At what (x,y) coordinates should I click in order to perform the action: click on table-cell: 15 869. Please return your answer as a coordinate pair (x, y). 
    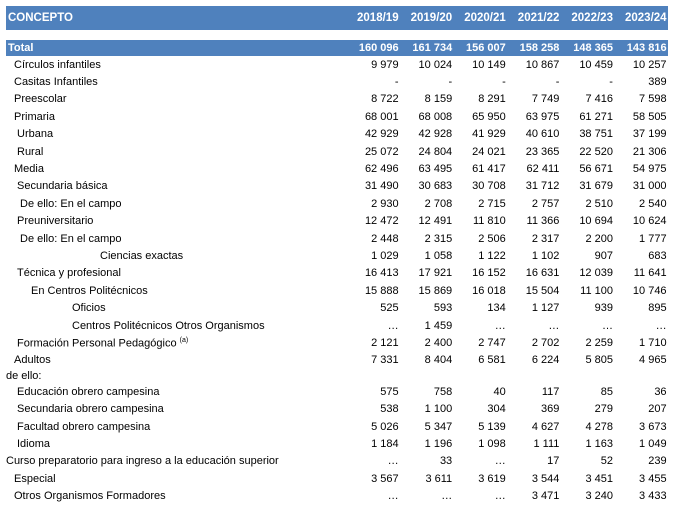
    Looking at the image, I should click on (435, 290).